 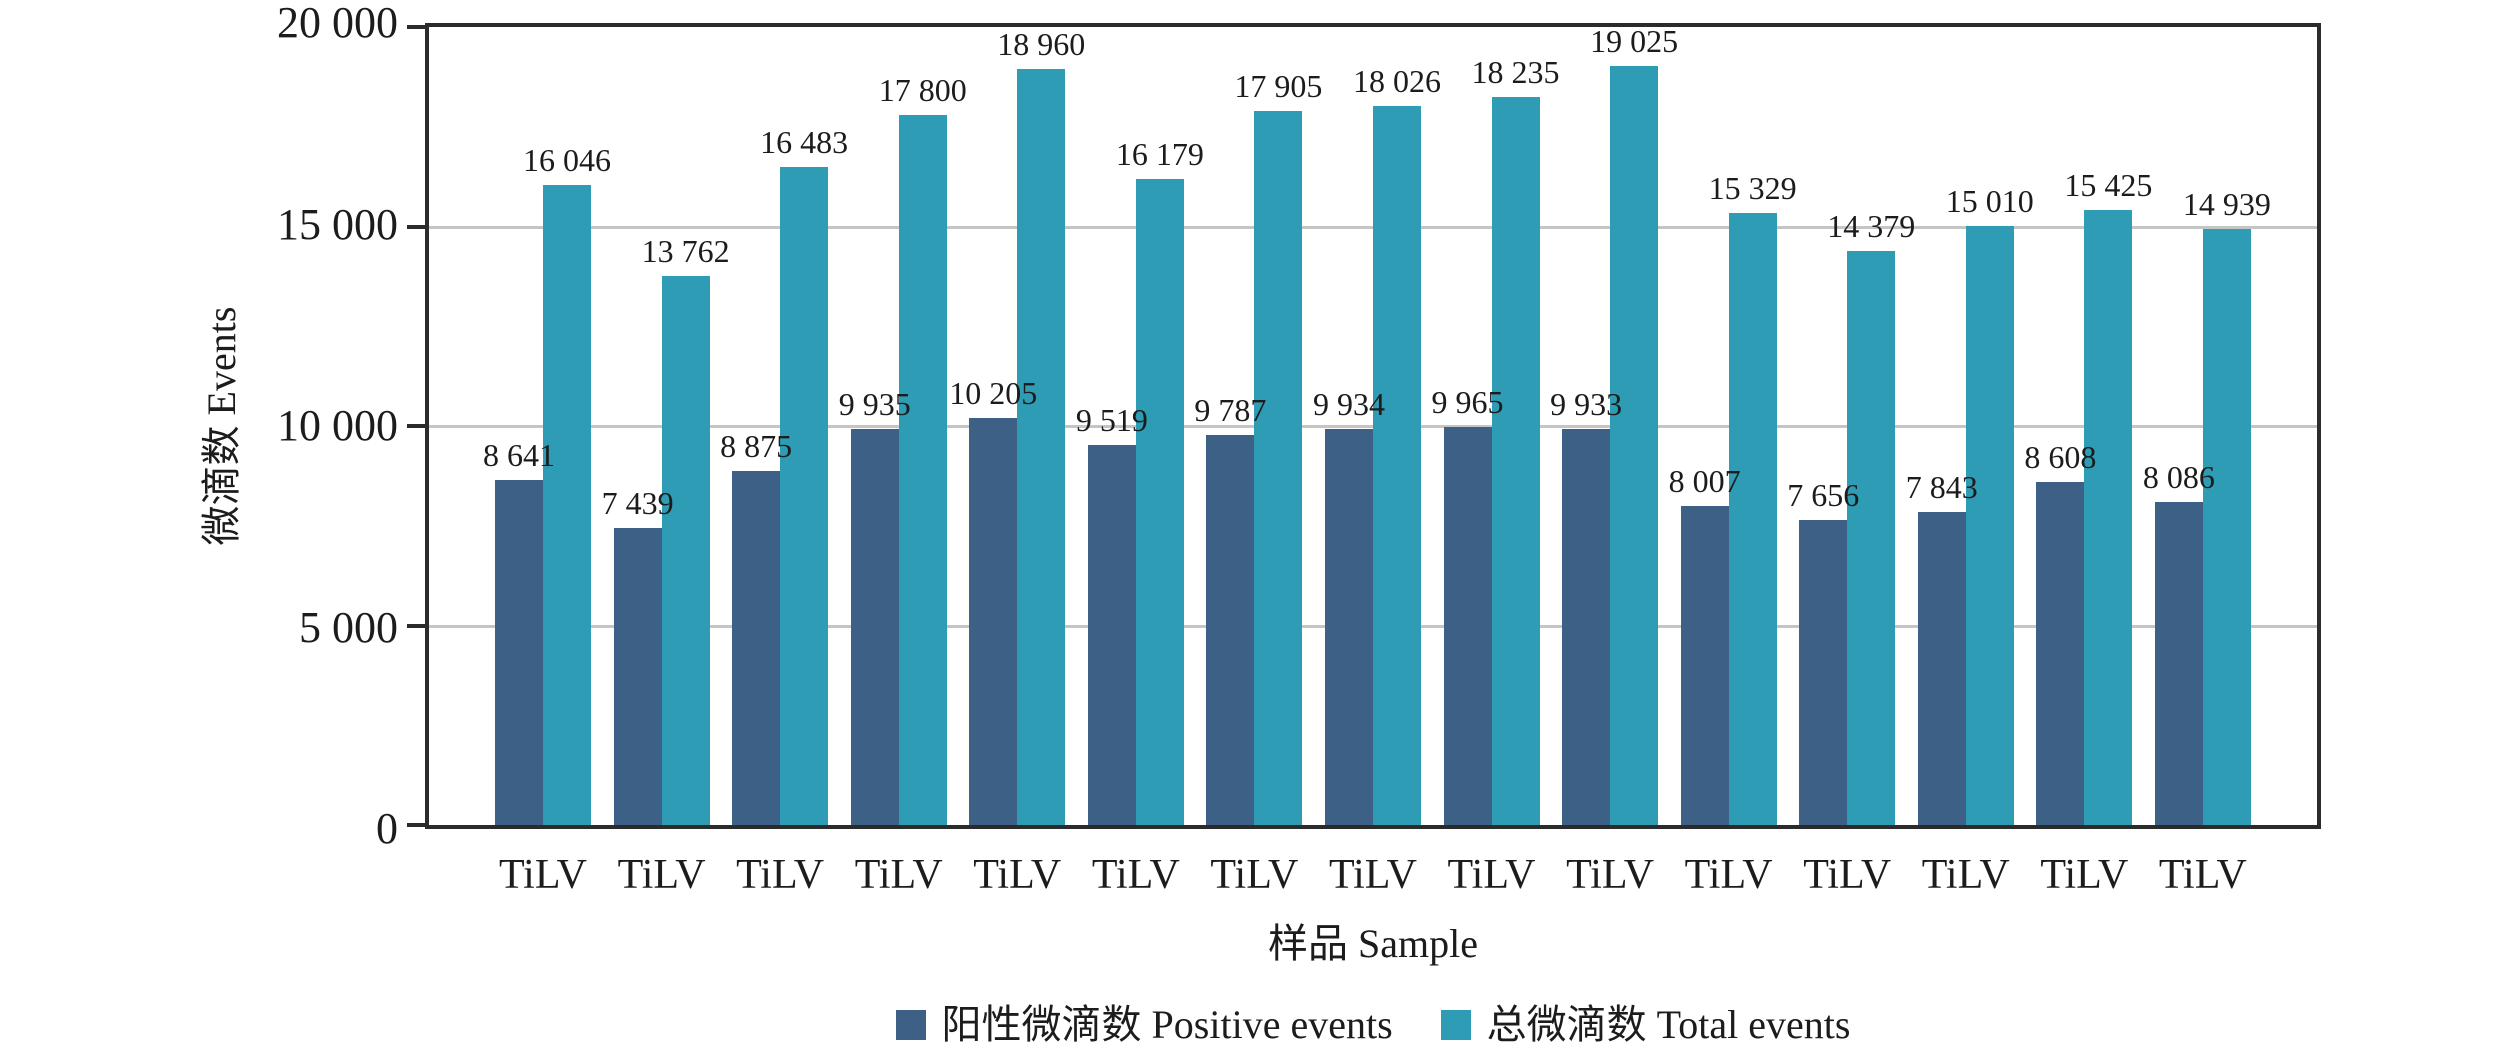 What do you see at coordinates (519, 455) in the screenshot?
I see `bar-value-label: 8 641` at bounding box center [519, 455].